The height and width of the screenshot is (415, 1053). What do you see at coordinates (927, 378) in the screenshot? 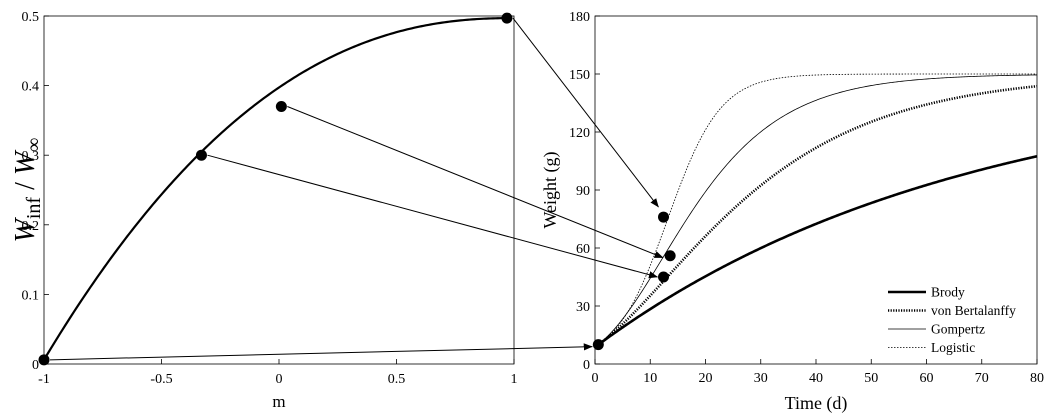
I see `right-x-tick-label: 60` at bounding box center [927, 378].